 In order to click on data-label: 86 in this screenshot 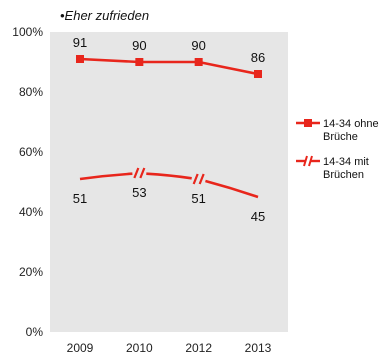, I will do `click(258, 57)`.